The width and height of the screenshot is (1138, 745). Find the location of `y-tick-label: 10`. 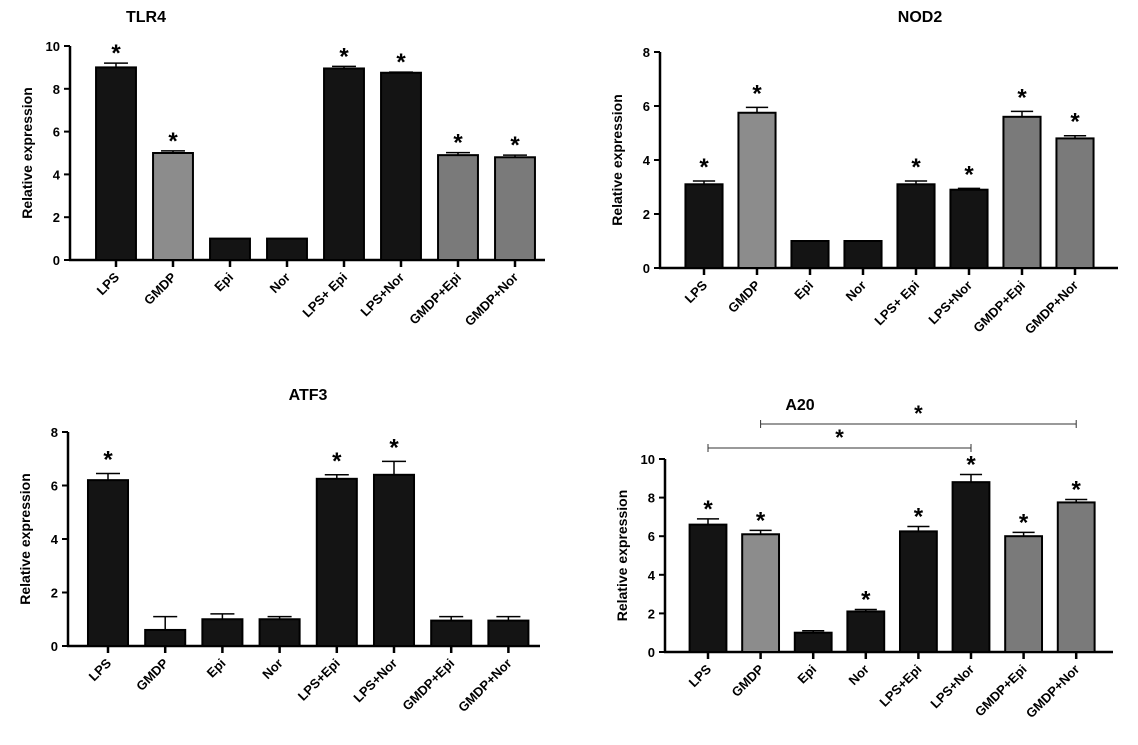

y-tick-label: 10 is located at coordinates (648, 459).